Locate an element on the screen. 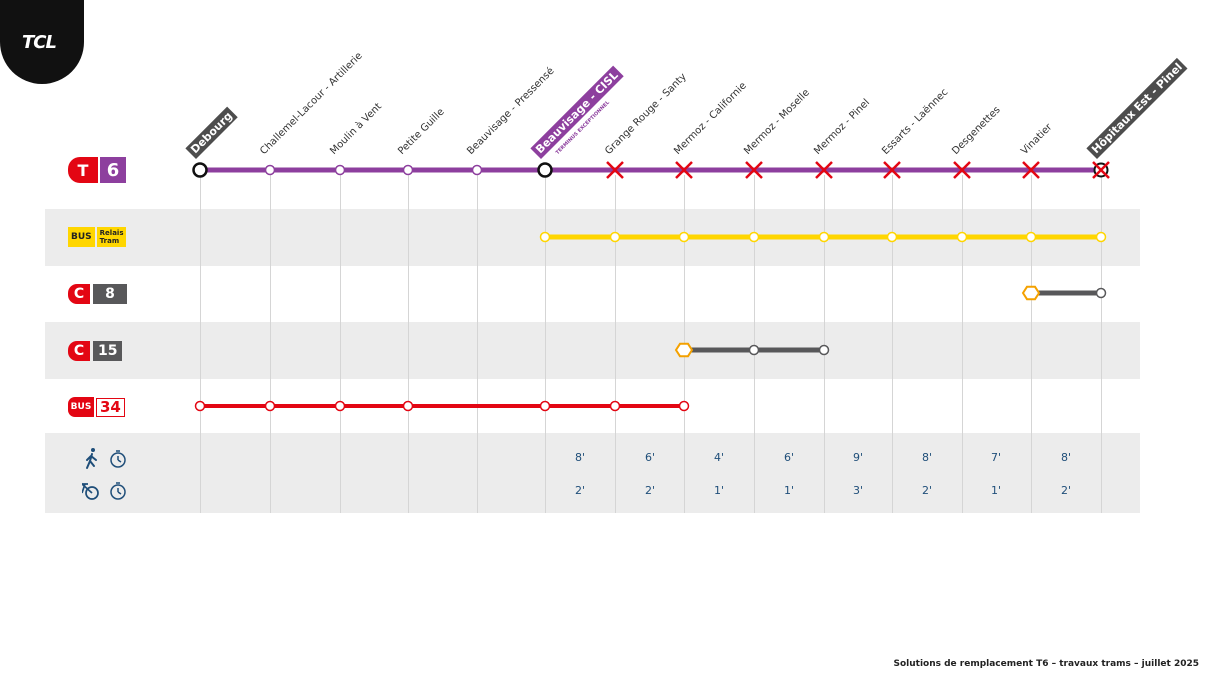  c15-number: 15 is located at coordinates (108, 351).